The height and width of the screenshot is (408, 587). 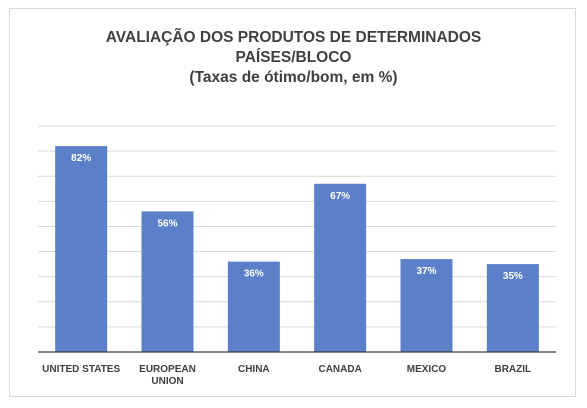 What do you see at coordinates (293, 77) in the screenshot?
I see `chart-title-line-3: (Taxas de ótimo/bom, em %)` at bounding box center [293, 77].